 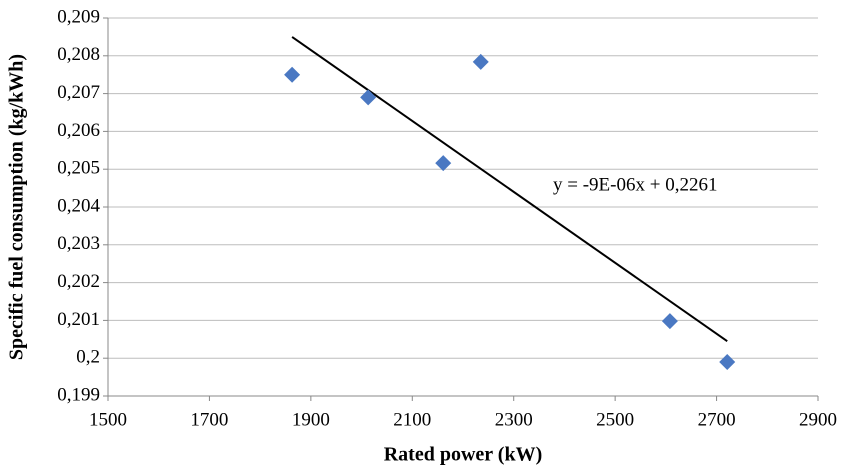 I want to click on x-tick-label: 2500, so click(x=615, y=419).